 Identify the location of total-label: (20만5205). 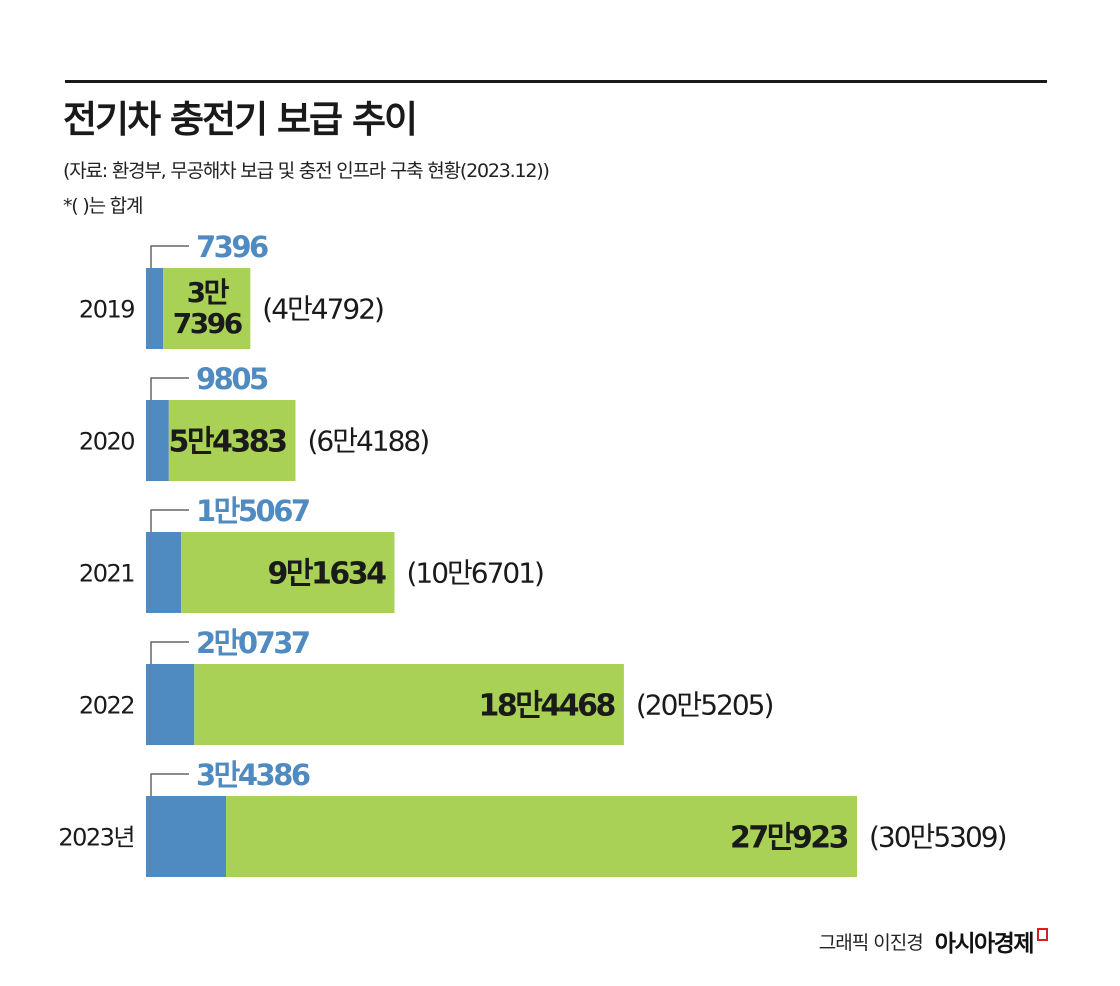
(704, 705).